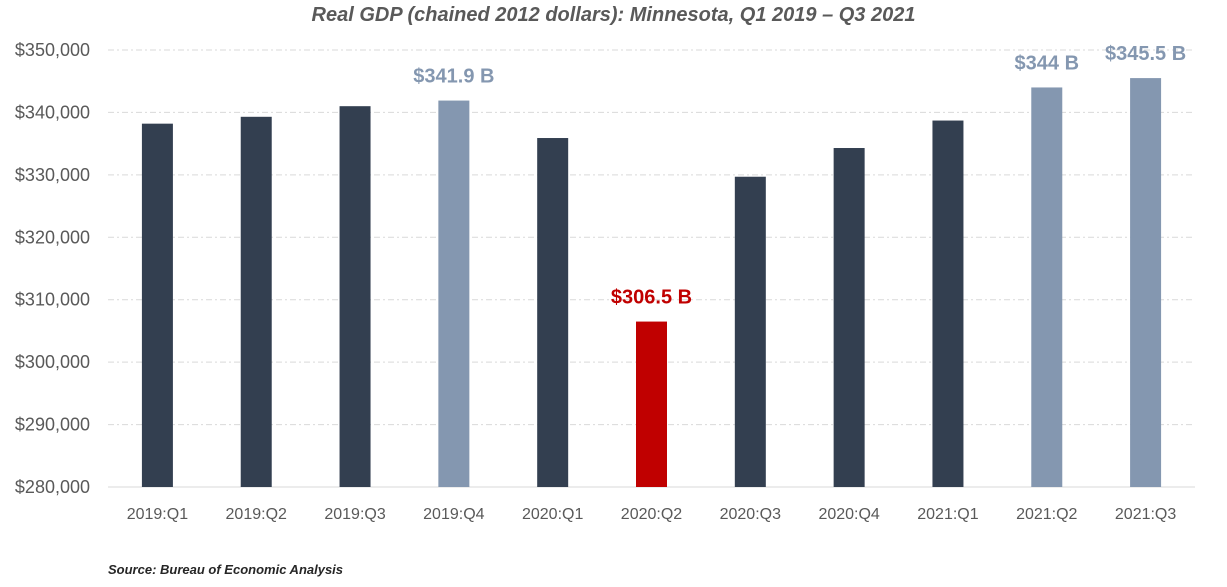 This screenshot has width=1227, height=587. Describe the element at coordinates (1145, 54) in the screenshot. I see `data-label: $345.5 B` at that location.